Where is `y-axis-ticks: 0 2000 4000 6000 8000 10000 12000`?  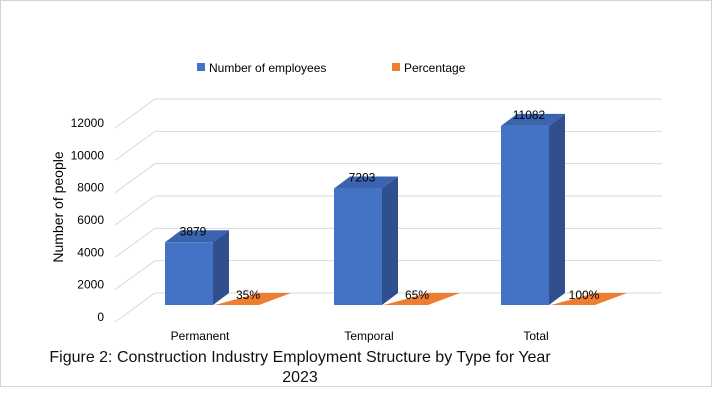
y-axis-ticks: 0 2000 4000 6000 8000 10000 12000 is located at coordinates (88, 220).